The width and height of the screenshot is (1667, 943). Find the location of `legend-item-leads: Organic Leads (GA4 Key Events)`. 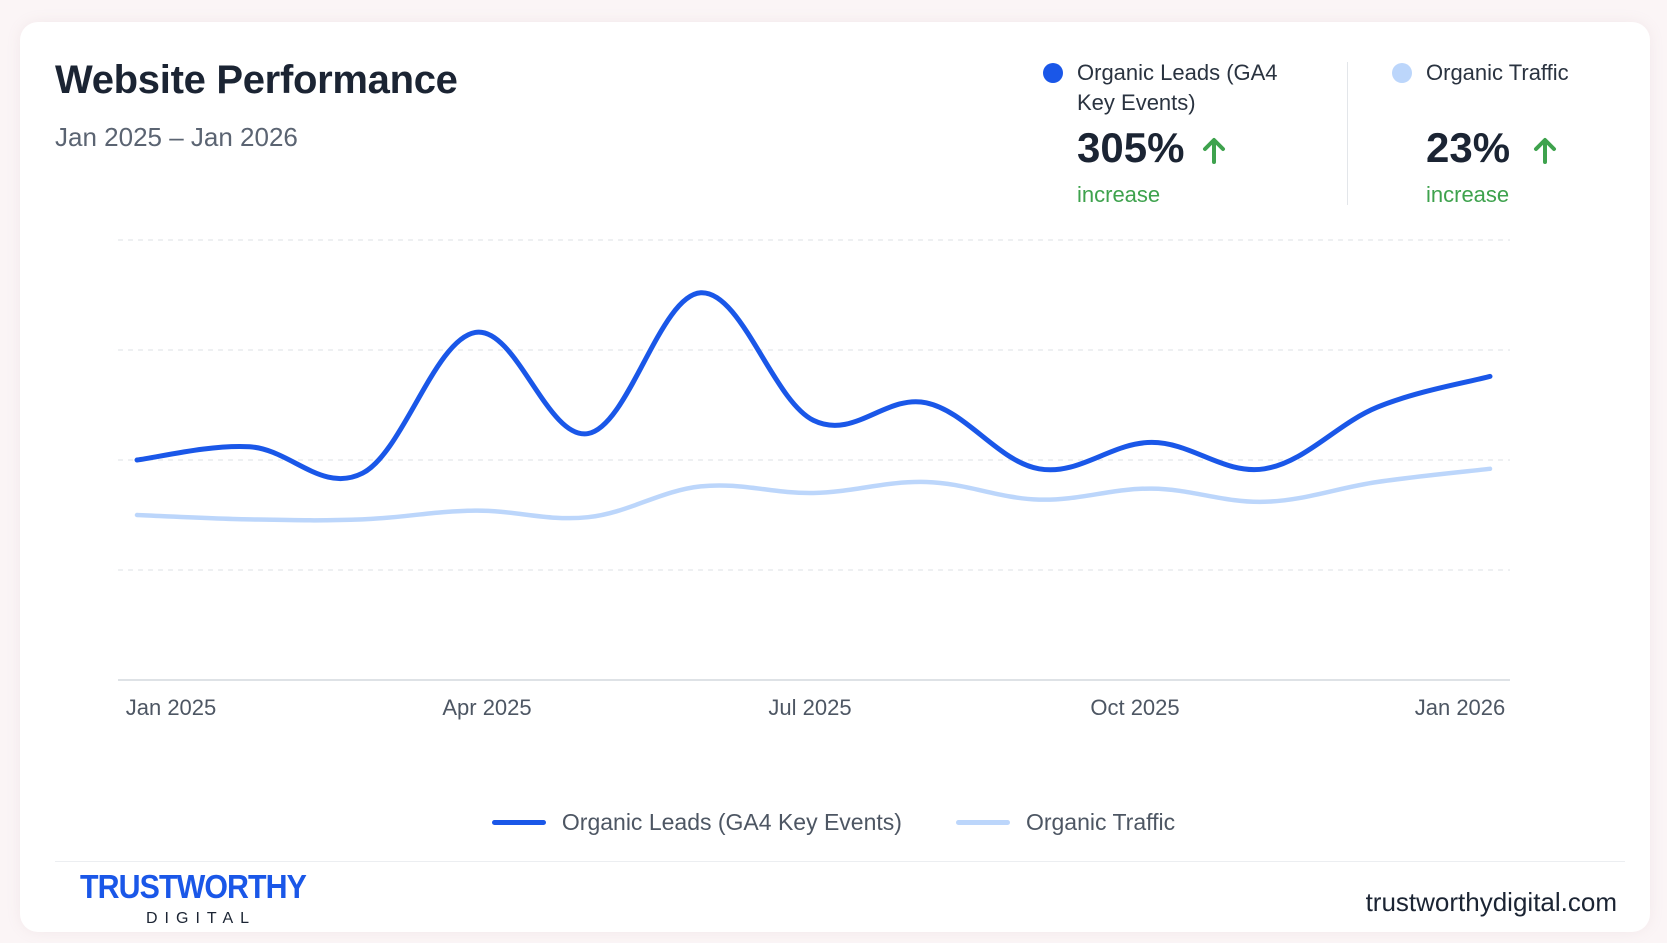

legend-item-leads: Organic Leads (GA4 Key Events) is located at coordinates (696, 822).